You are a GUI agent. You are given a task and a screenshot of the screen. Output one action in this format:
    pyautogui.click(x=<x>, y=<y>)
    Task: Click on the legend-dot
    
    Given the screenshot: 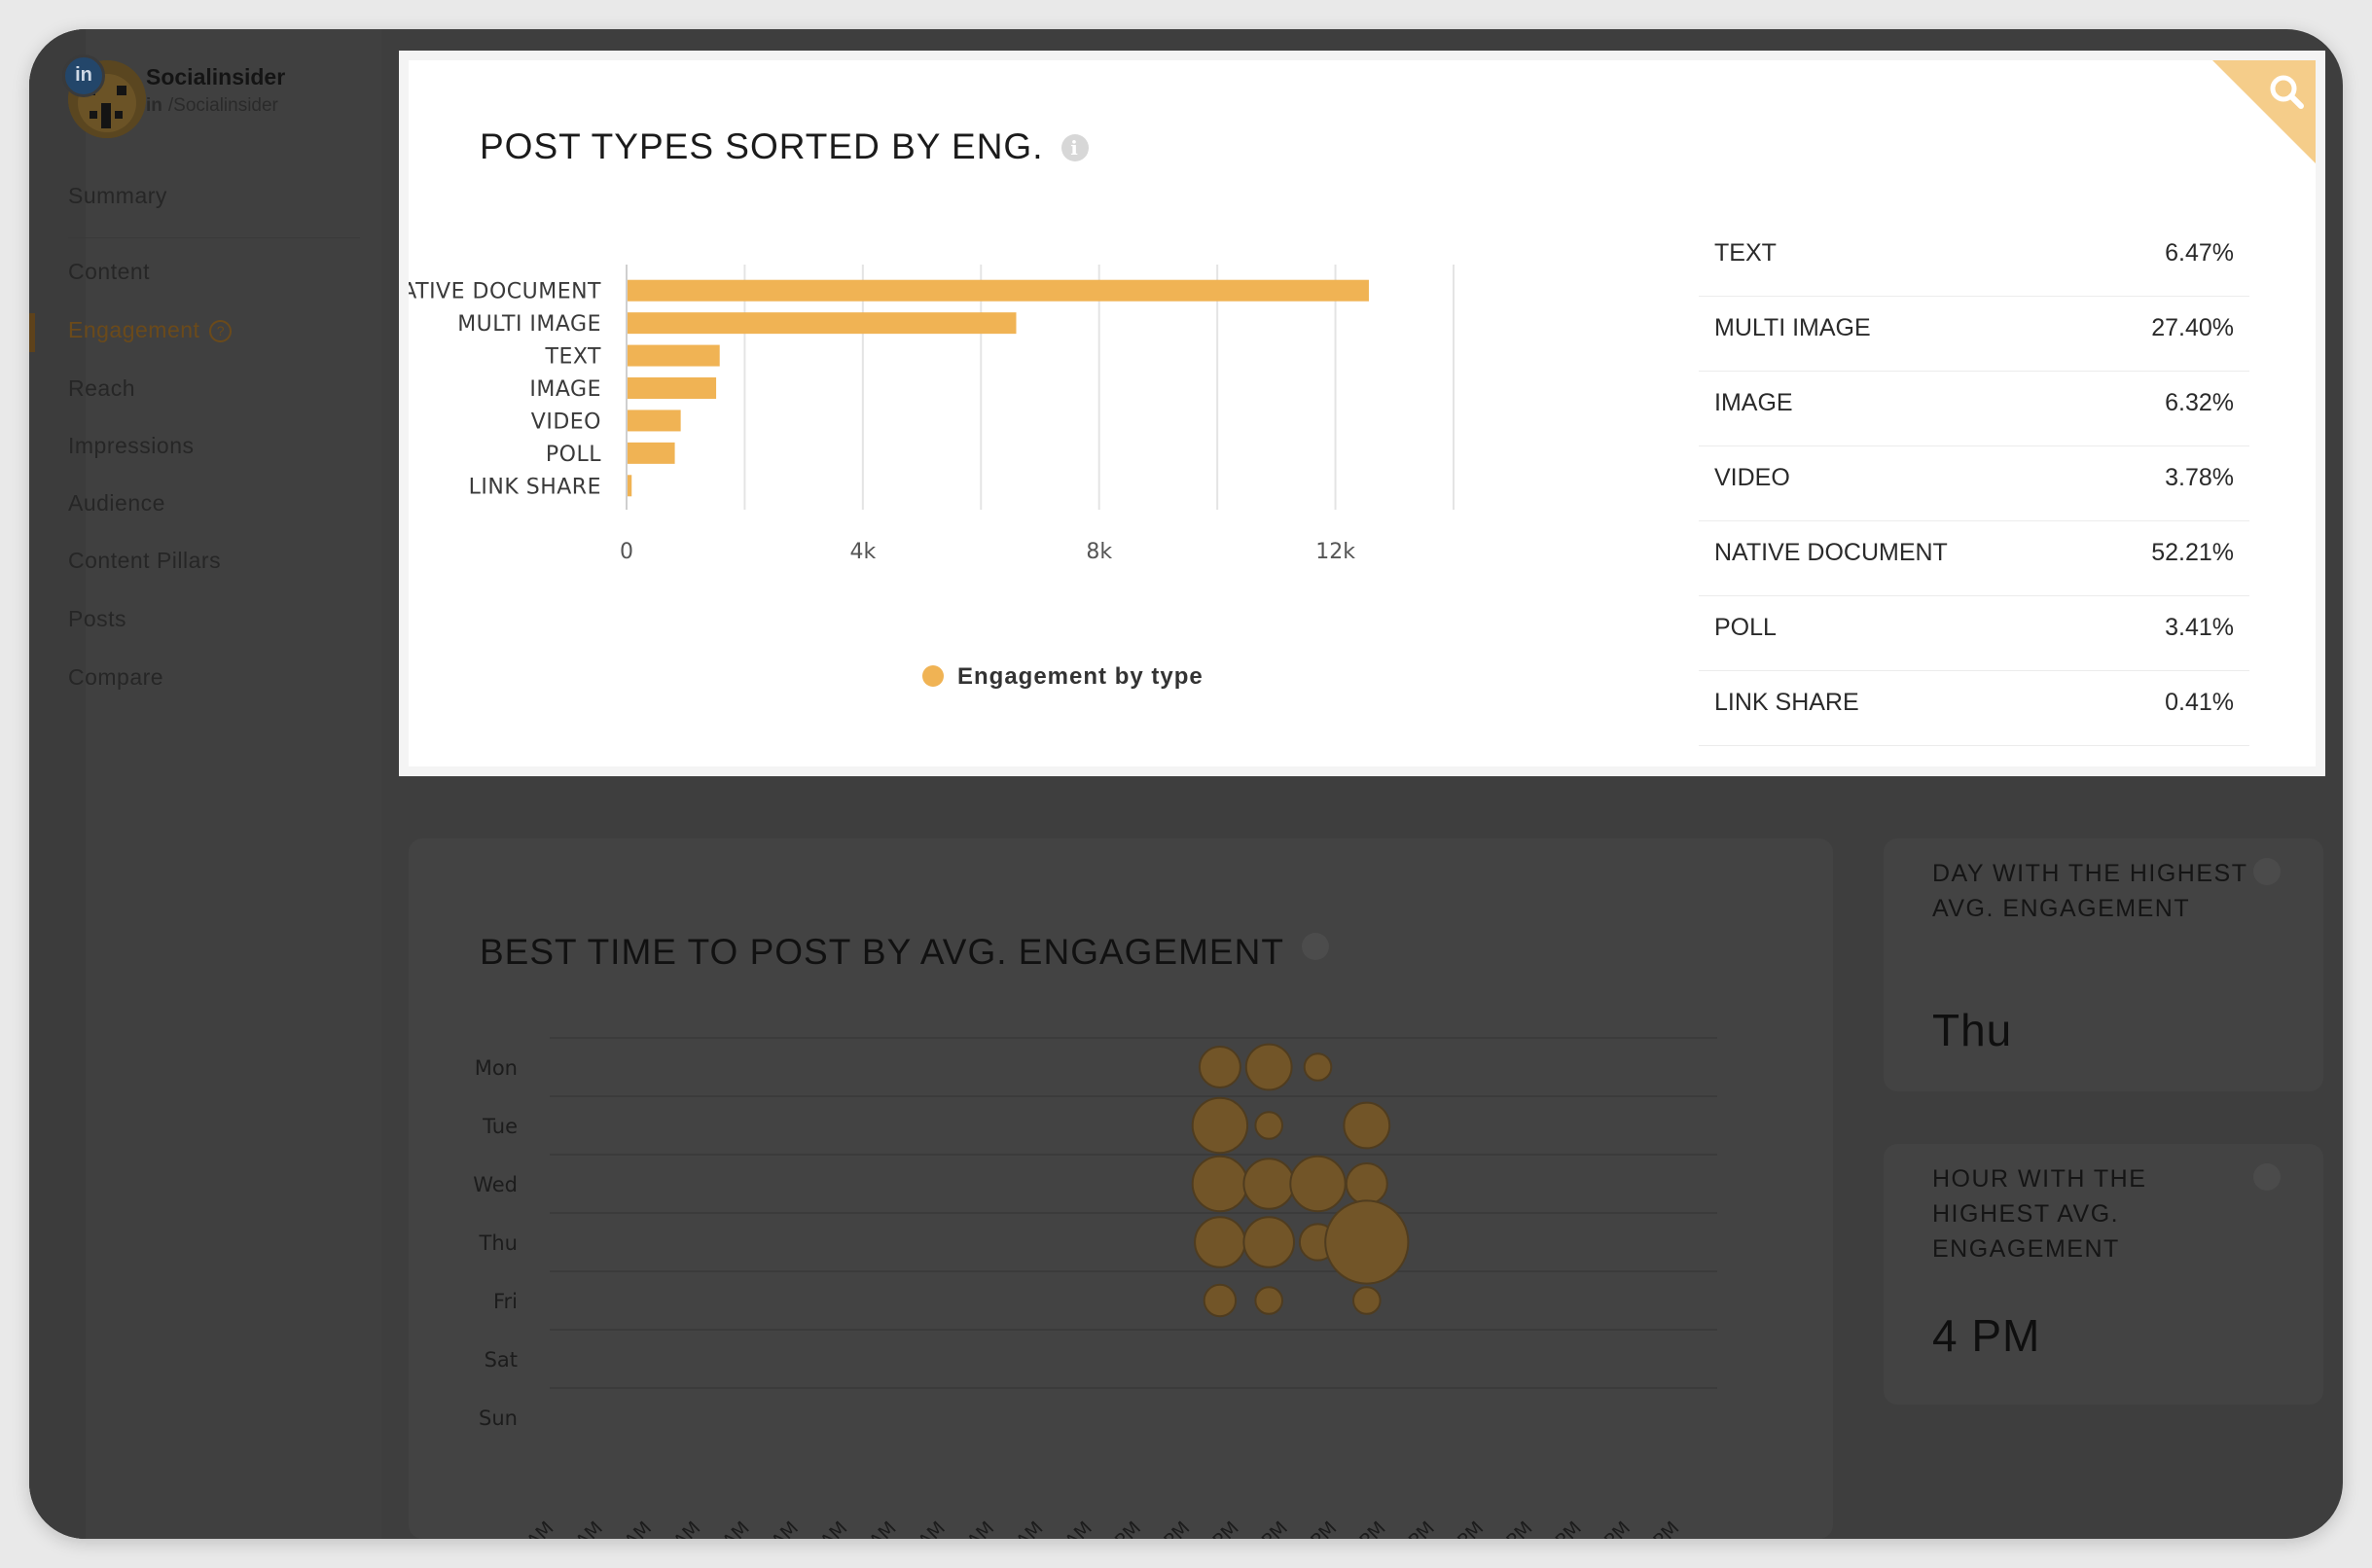 What is the action you would take?
    pyautogui.click(x=933, y=676)
    